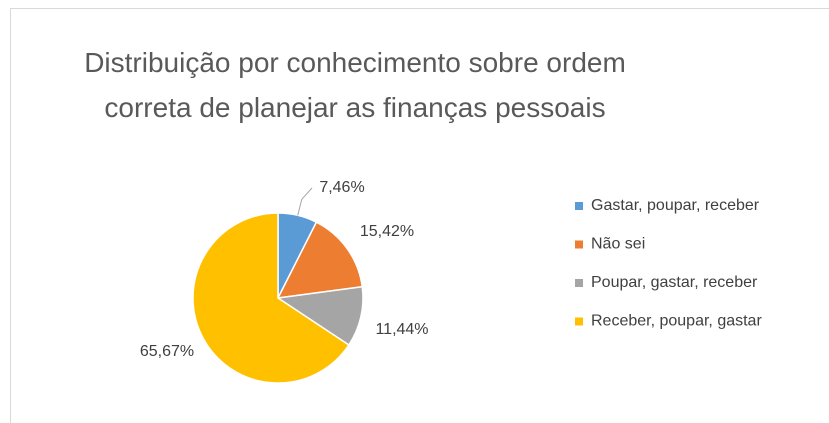  Describe the element at coordinates (341, 187) in the screenshot. I see `data-label: 7,46%` at that location.